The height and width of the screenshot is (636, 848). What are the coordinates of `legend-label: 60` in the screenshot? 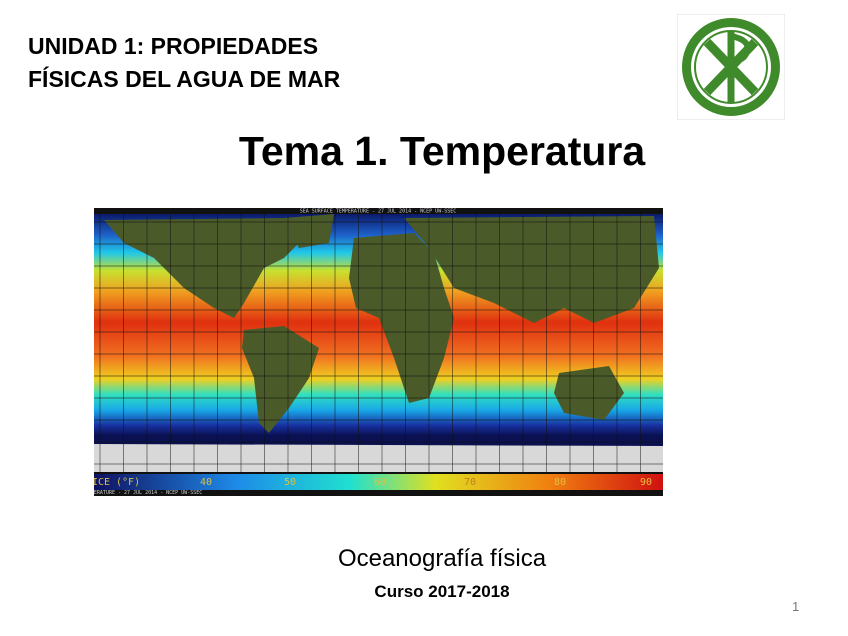 It's located at (380, 482).